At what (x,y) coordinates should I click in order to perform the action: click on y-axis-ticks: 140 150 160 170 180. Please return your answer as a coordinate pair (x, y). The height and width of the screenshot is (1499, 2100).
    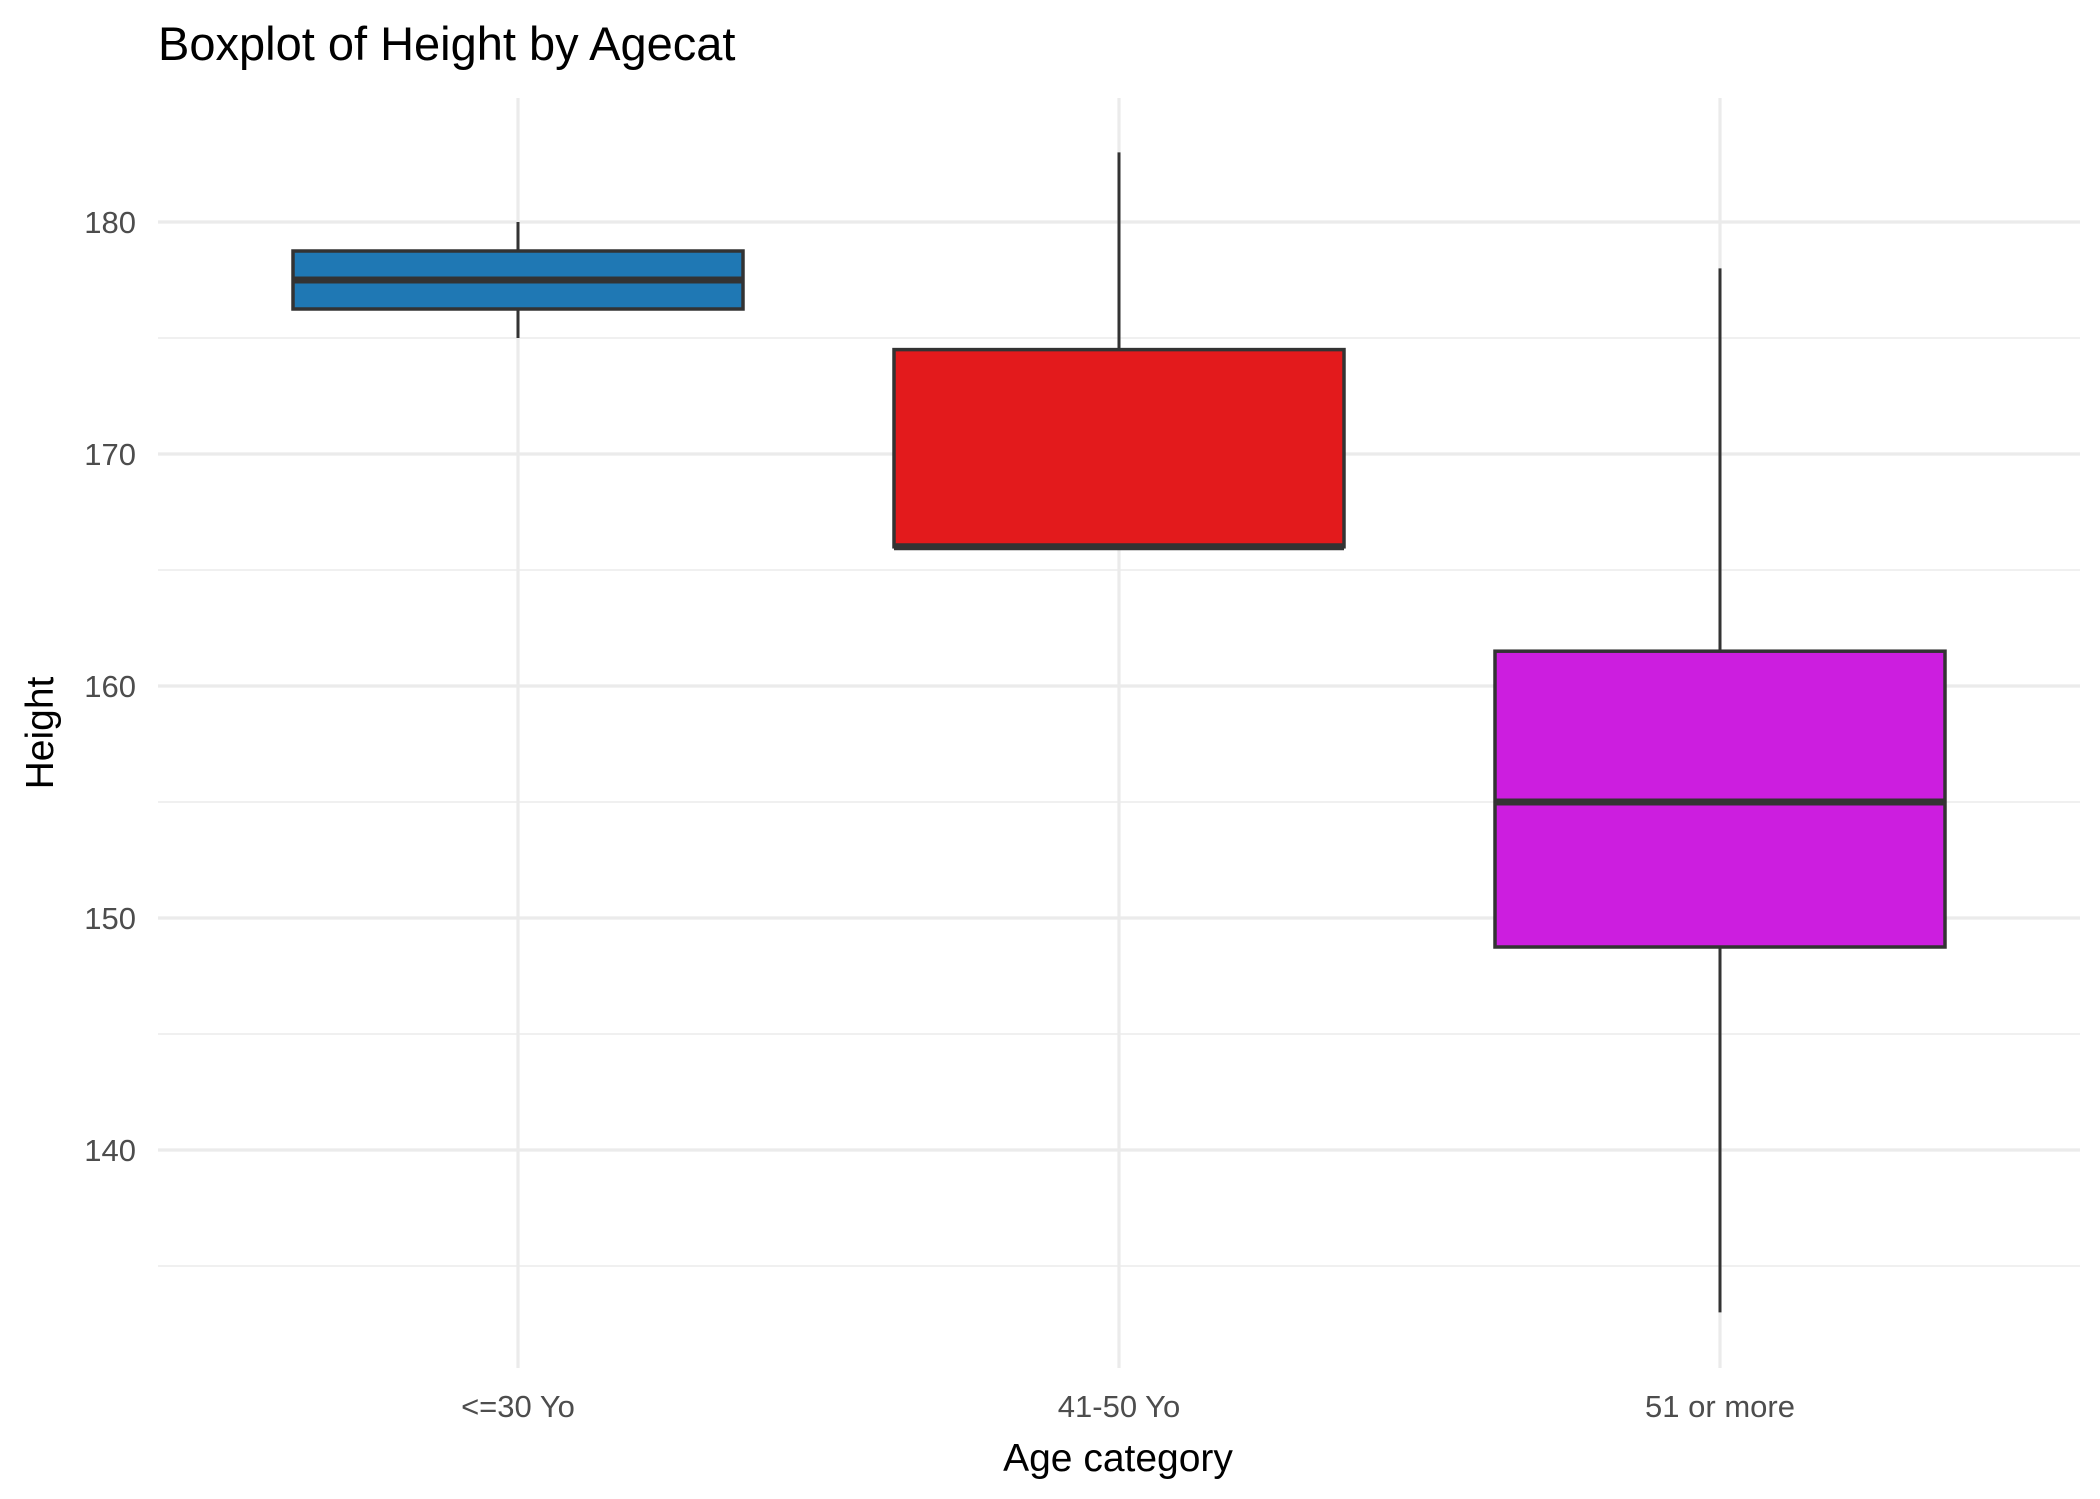
    Looking at the image, I should click on (110, 686).